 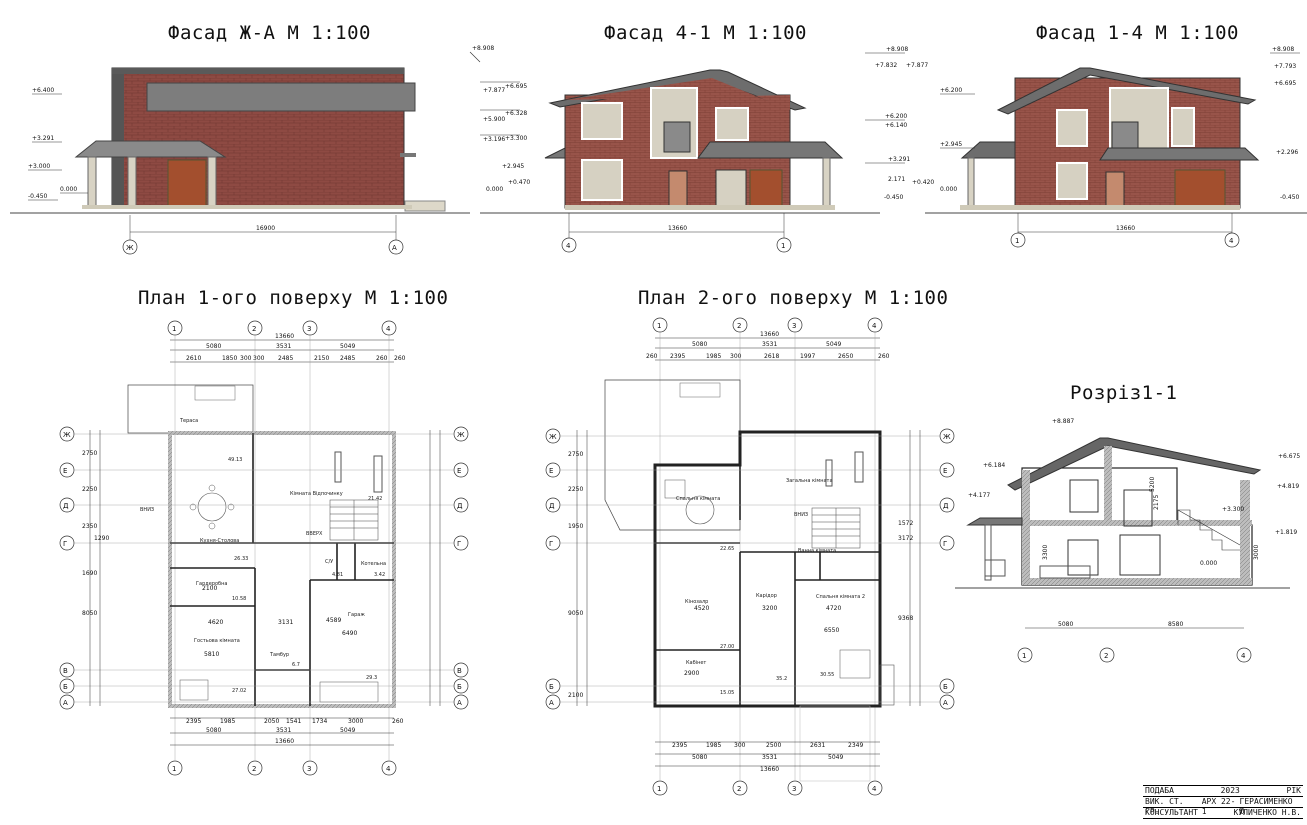 I want to click on area-value: 29.3, so click(x=371, y=678).